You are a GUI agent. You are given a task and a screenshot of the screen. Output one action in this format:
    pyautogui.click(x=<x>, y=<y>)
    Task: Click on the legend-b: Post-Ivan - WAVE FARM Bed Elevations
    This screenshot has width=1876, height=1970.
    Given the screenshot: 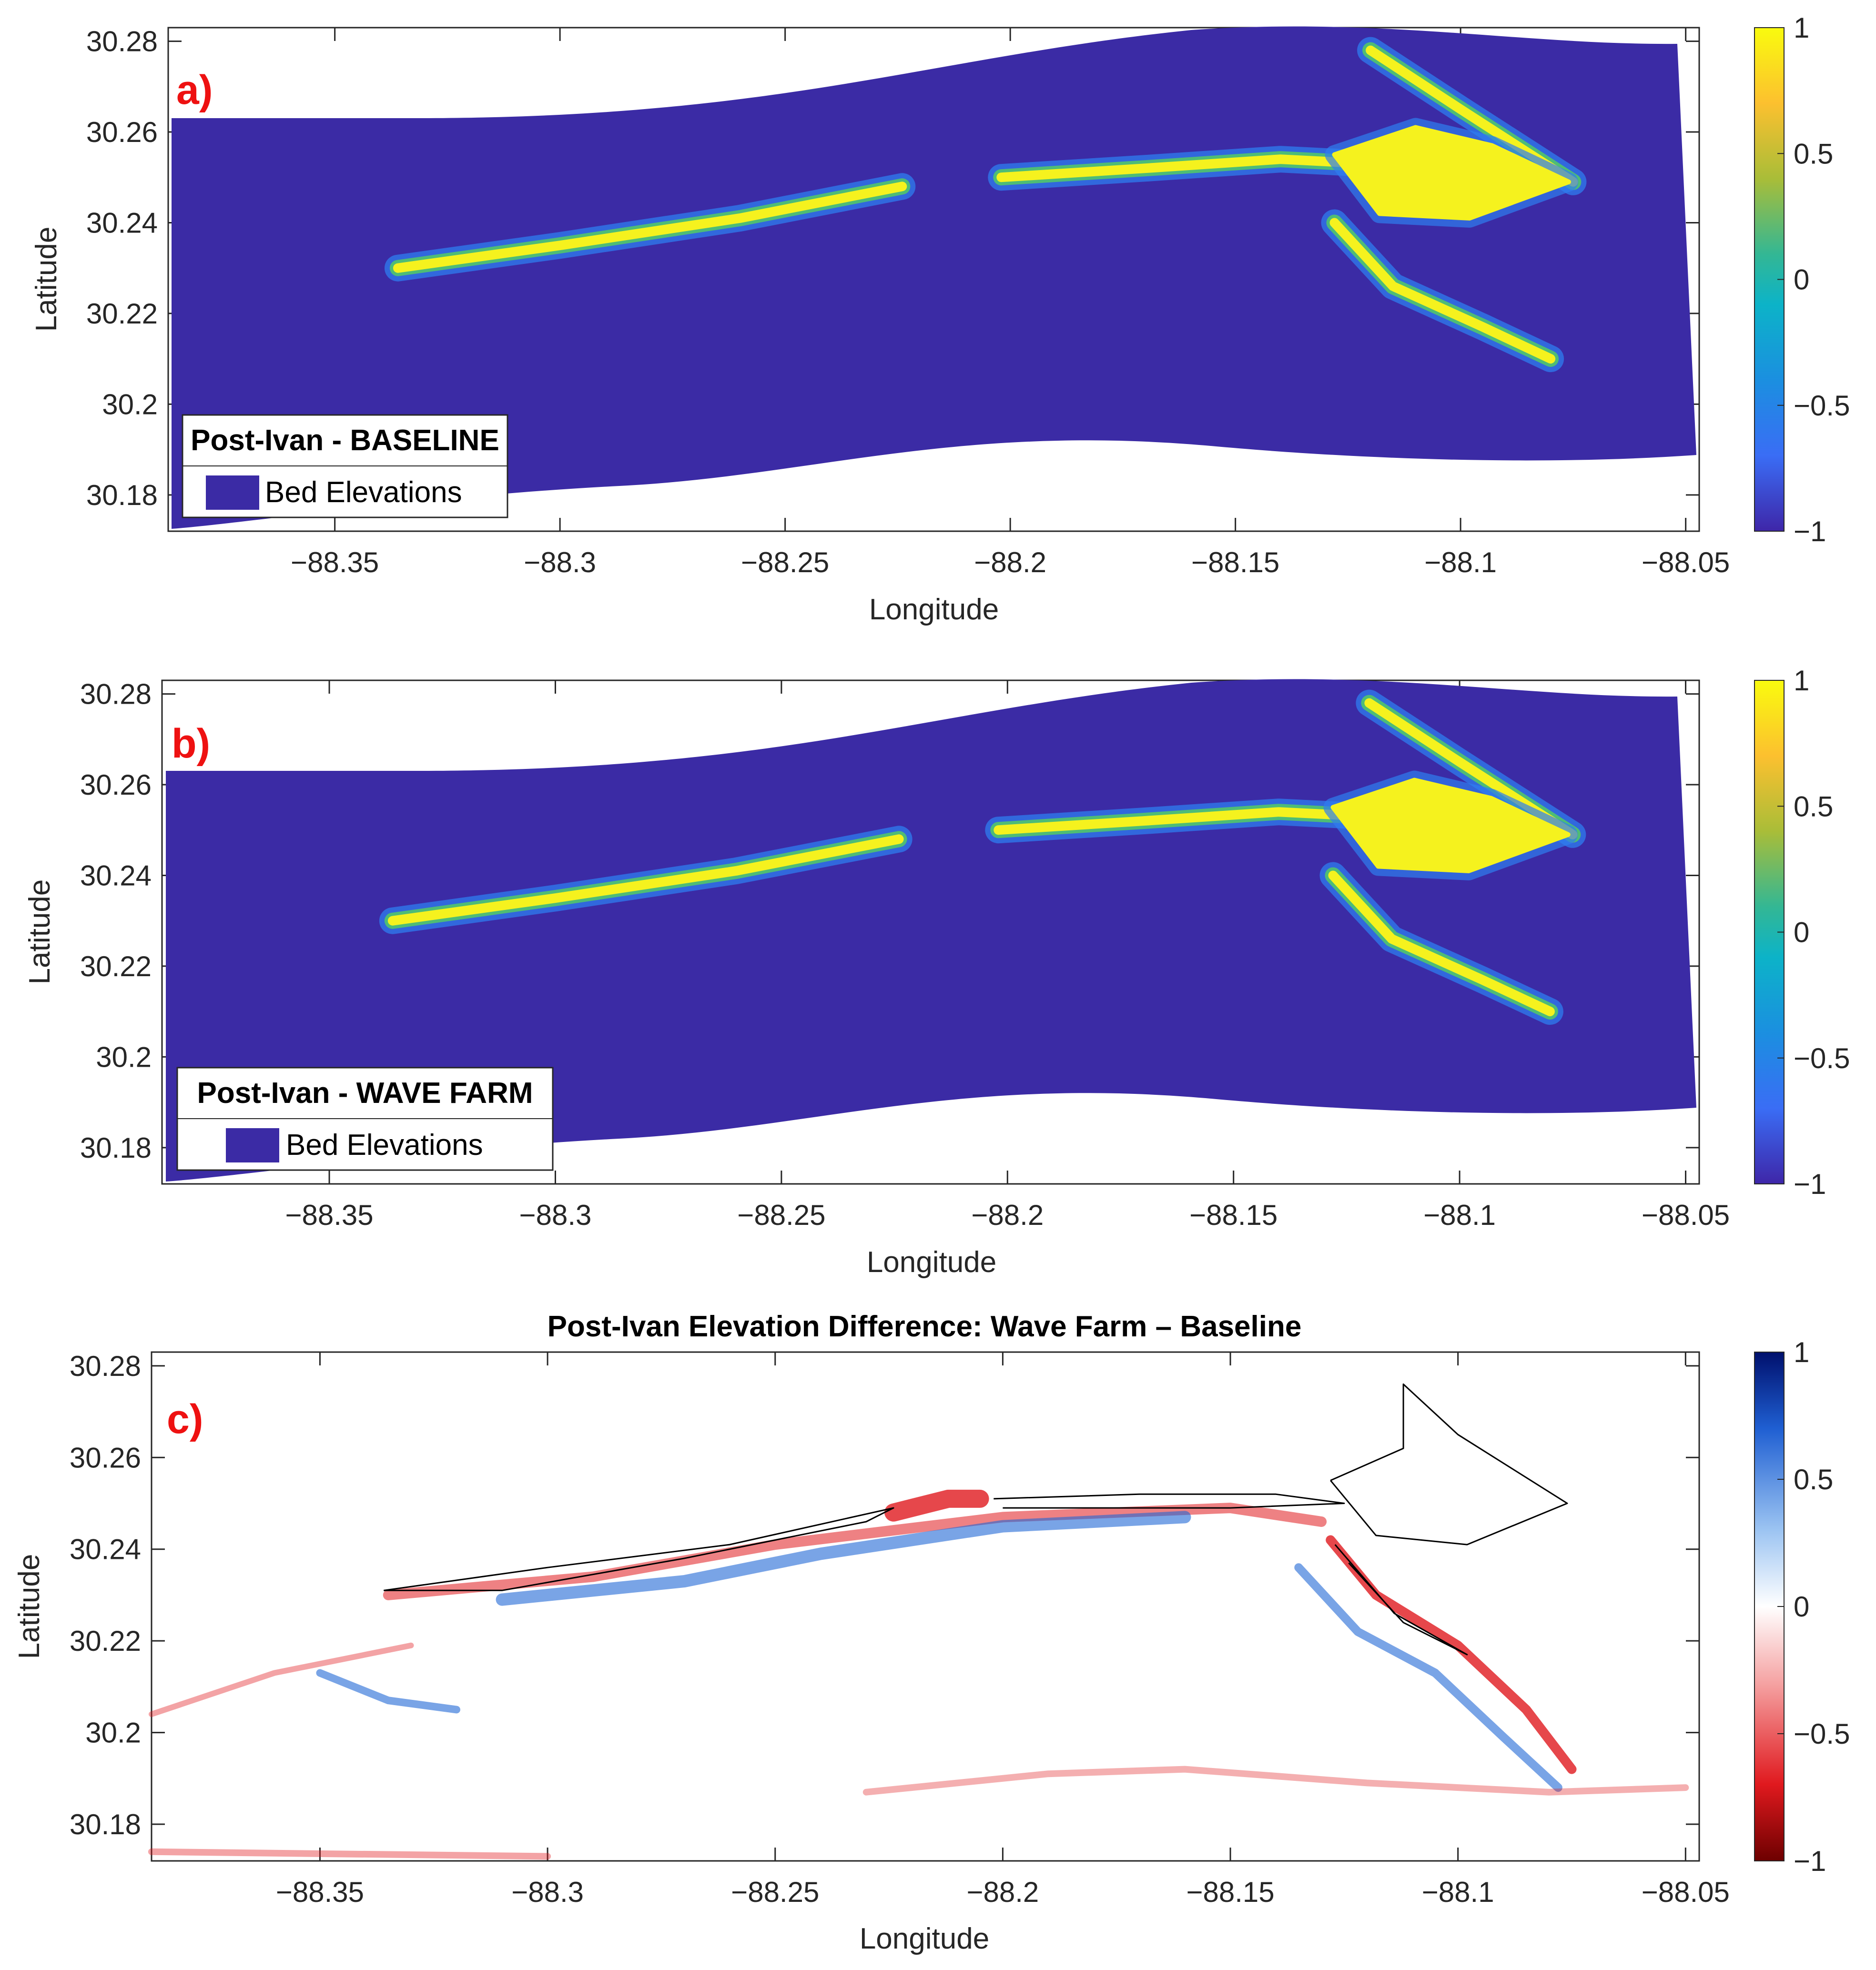 What is the action you would take?
    pyautogui.click(x=365, y=1119)
    